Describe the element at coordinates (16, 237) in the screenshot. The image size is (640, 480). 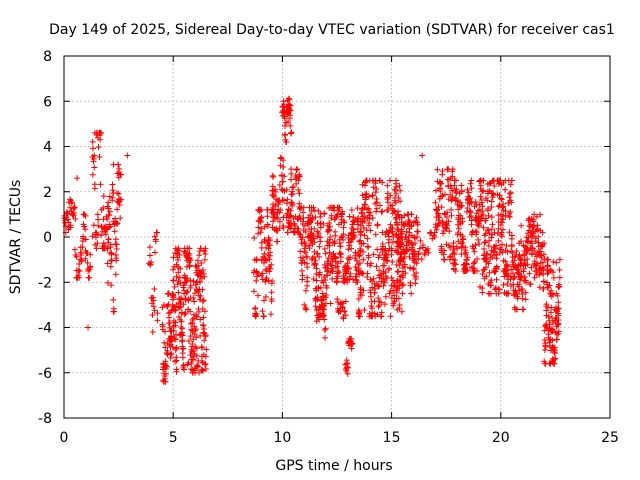
I see `y-axis-label: SDTVAR / TECUs` at that location.